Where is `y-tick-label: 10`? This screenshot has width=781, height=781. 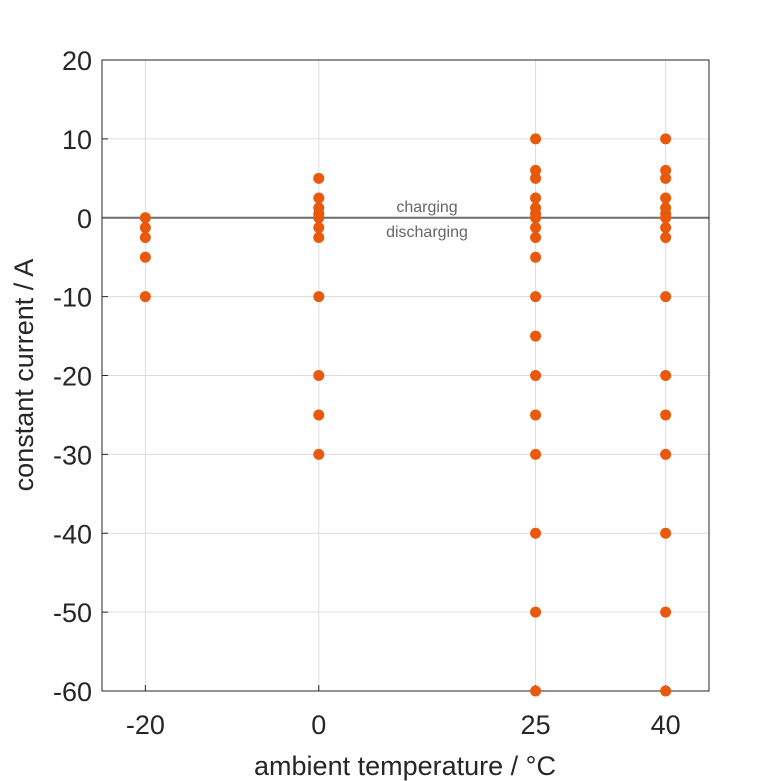 y-tick-label: 10 is located at coordinates (77, 140).